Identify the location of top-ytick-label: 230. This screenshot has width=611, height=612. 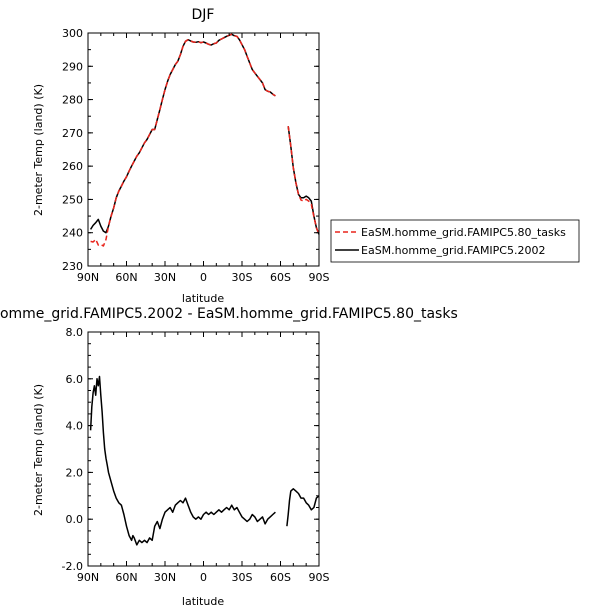
(72, 266).